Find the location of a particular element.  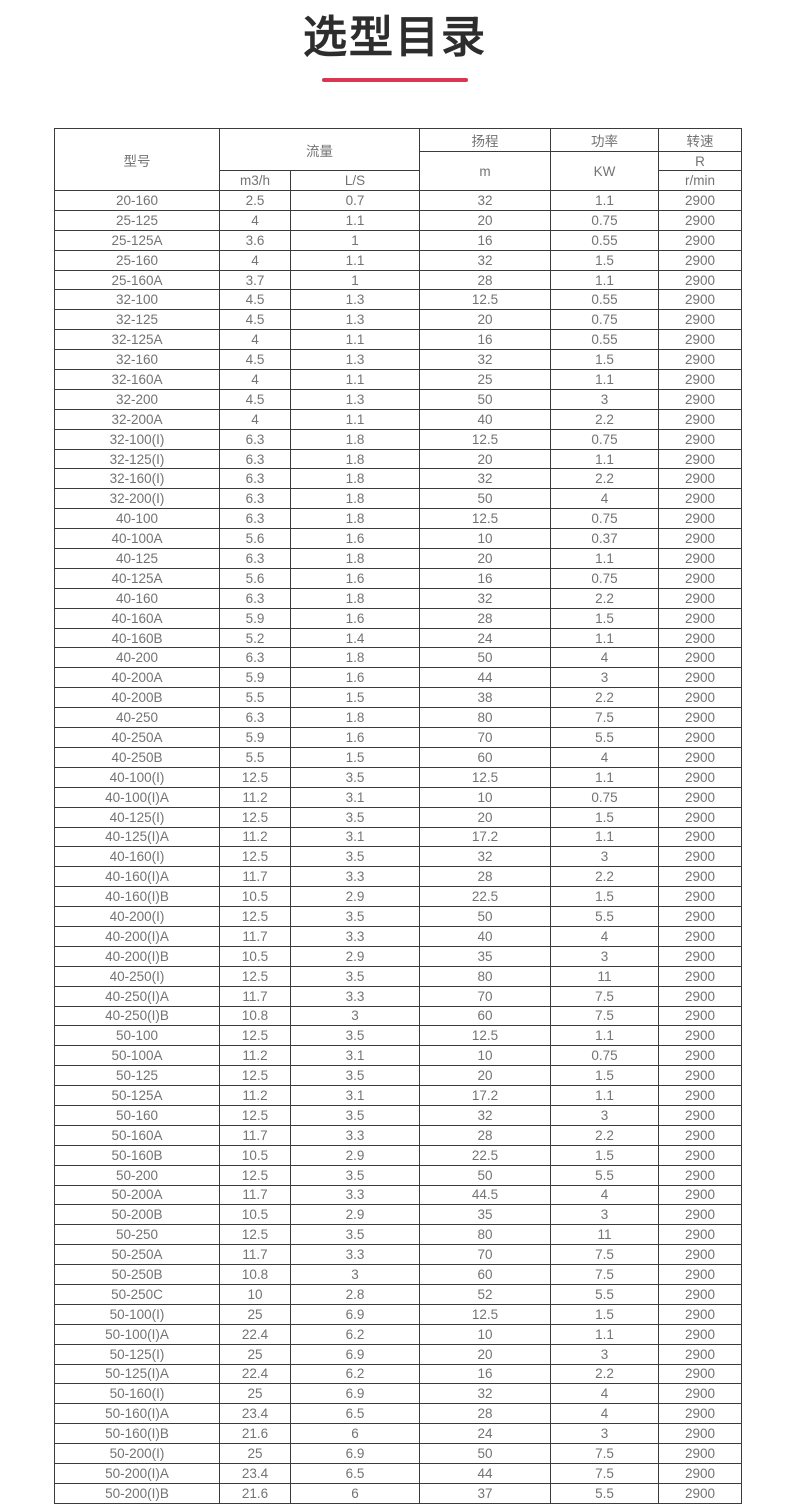

col-header-power-unit: KW is located at coordinates (604, 171).